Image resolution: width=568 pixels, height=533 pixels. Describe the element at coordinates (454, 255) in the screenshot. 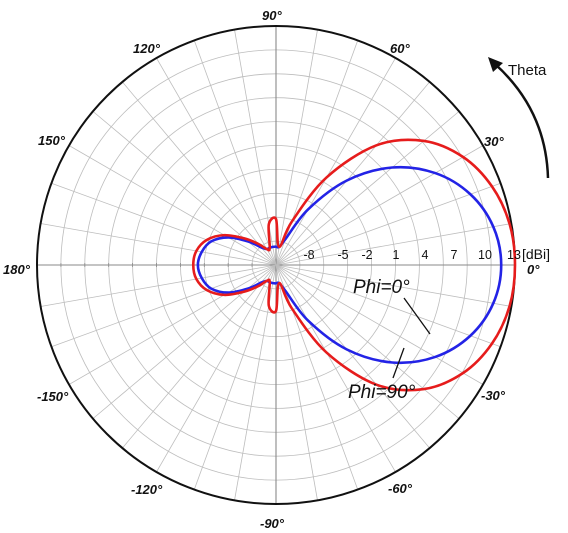

I see `radial-tick-7: 7` at that location.